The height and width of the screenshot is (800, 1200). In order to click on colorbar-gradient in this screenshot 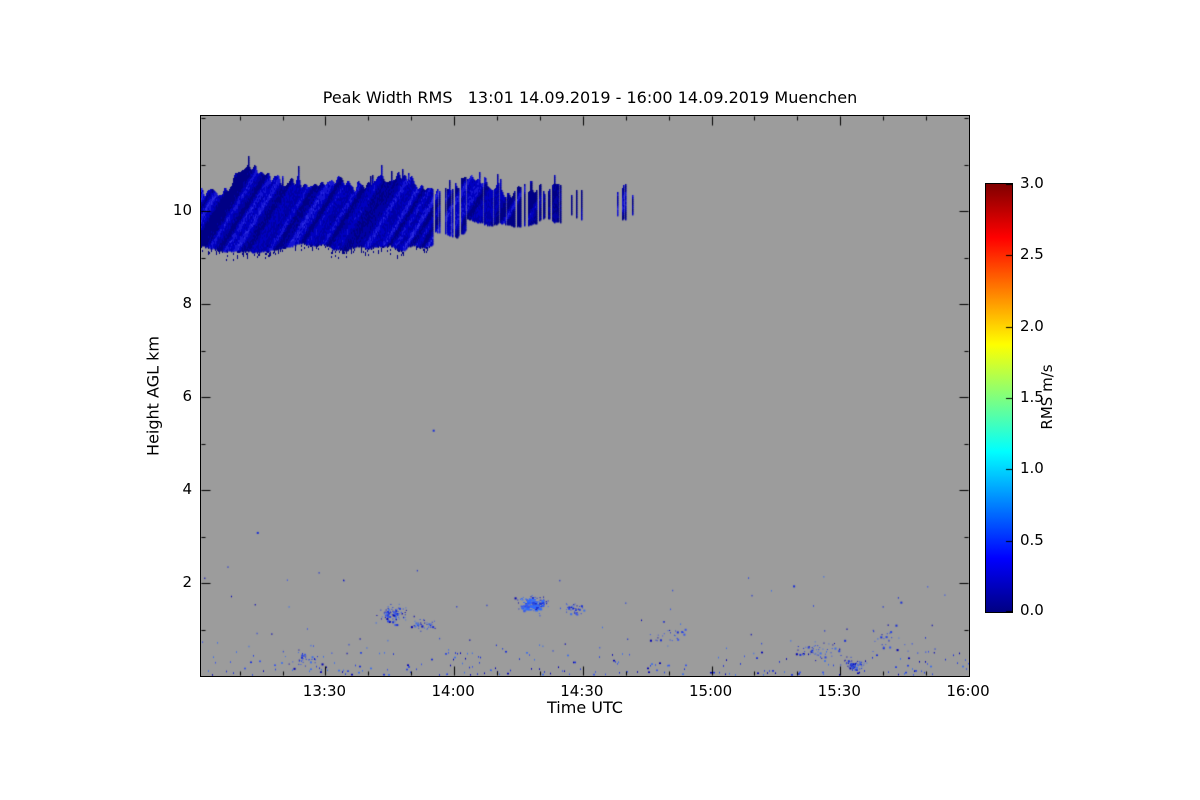, I will do `click(999, 398)`.